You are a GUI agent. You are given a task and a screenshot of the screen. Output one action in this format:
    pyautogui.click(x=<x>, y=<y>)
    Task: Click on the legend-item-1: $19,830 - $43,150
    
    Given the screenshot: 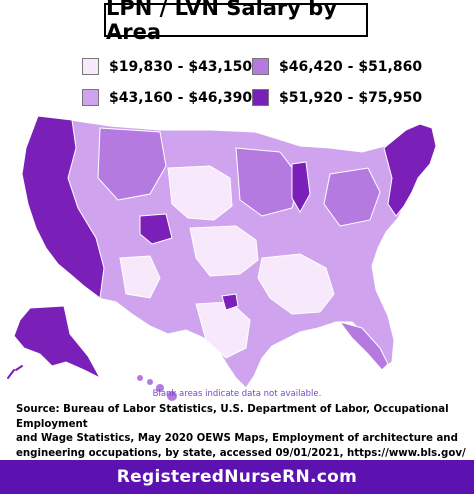 What is the action you would take?
    pyautogui.click(x=167, y=66)
    